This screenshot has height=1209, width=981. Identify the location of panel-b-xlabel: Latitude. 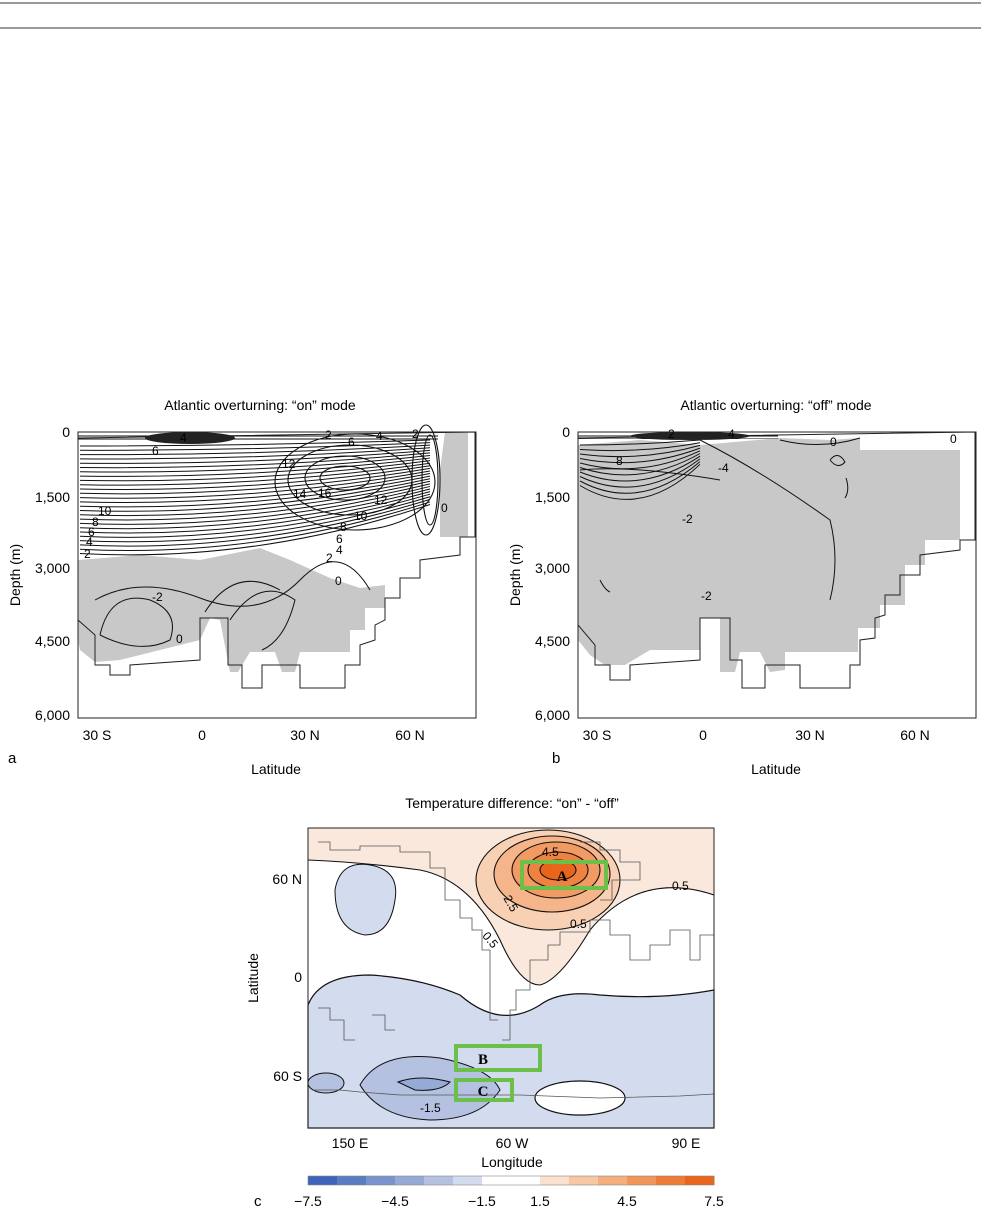
(776, 769).